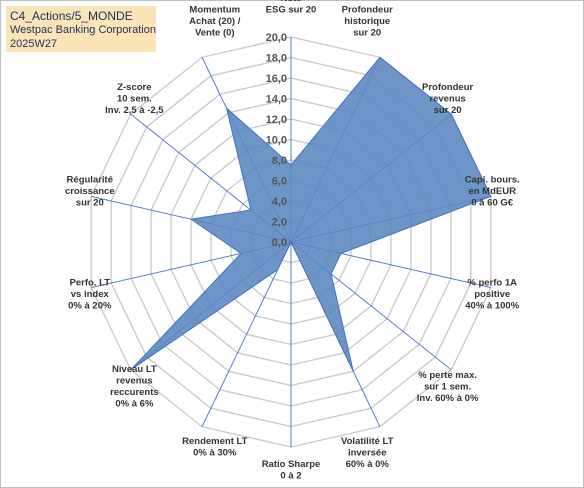 The height and width of the screenshot is (488, 584). Describe the element at coordinates (276, 38) in the screenshot. I see `tick-label: 20,0` at that location.